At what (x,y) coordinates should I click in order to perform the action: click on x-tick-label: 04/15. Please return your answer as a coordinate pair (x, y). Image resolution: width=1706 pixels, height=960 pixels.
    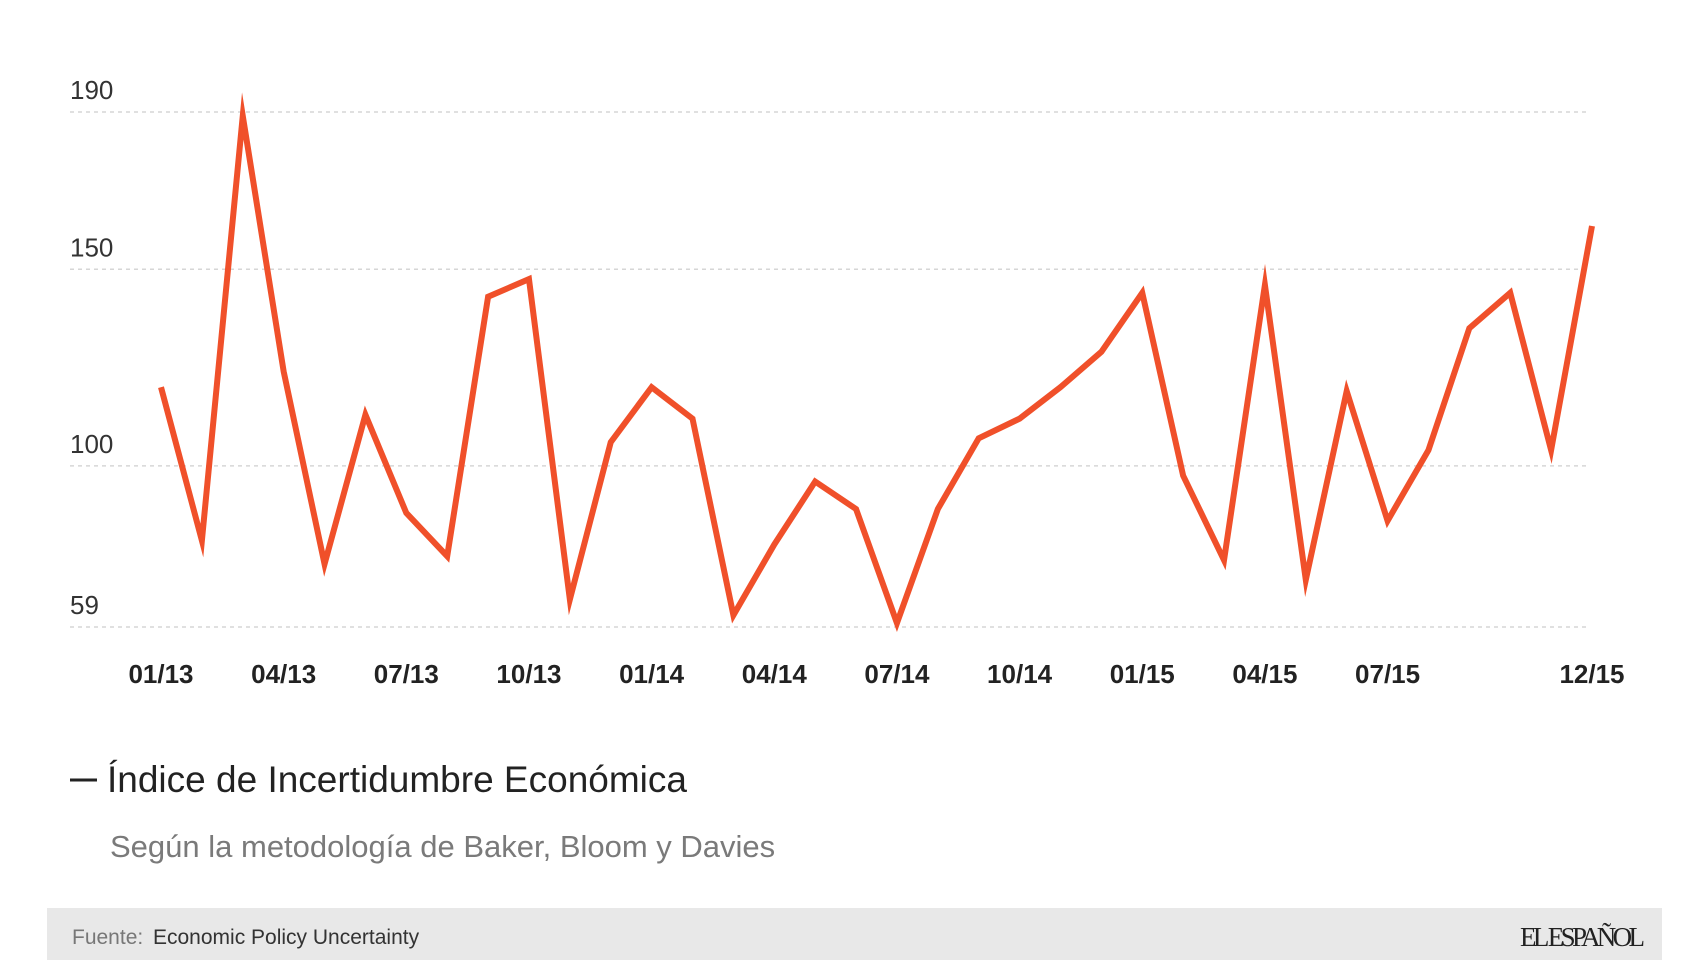
    Looking at the image, I should click on (1264, 674).